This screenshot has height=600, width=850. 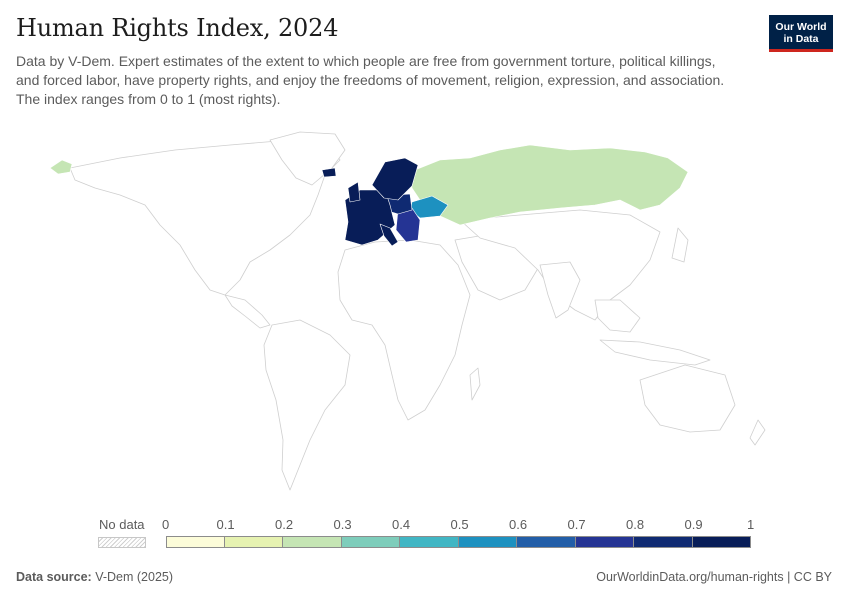 I want to click on owid-logo: Our World in Data, so click(x=801, y=33).